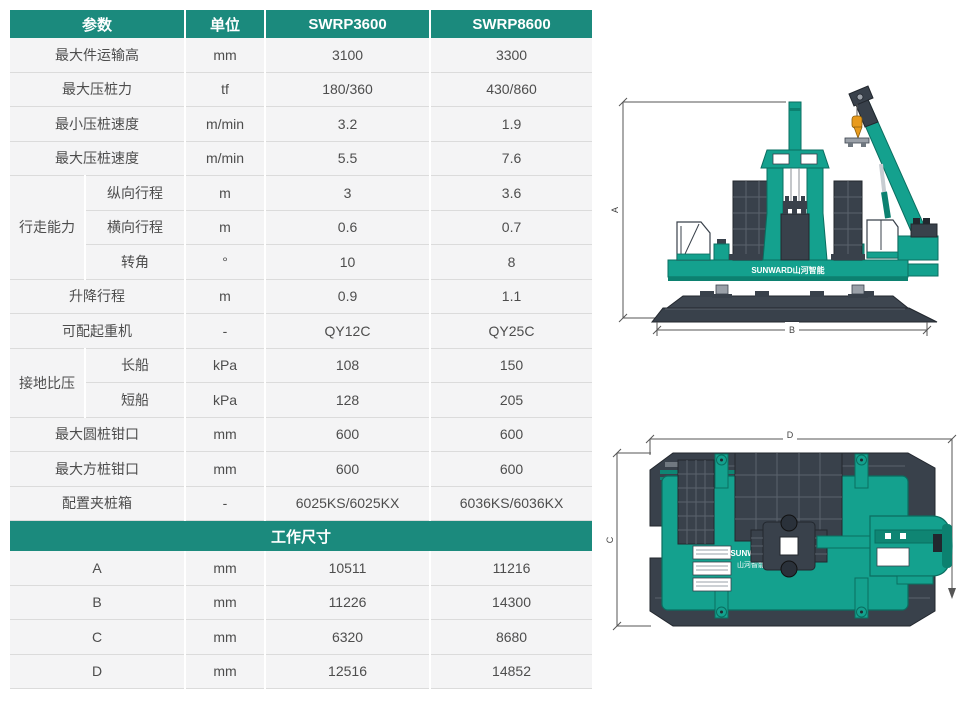 The width and height of the screenshot is (960, 709). I want to click on jack-feet, so click(790, 291).